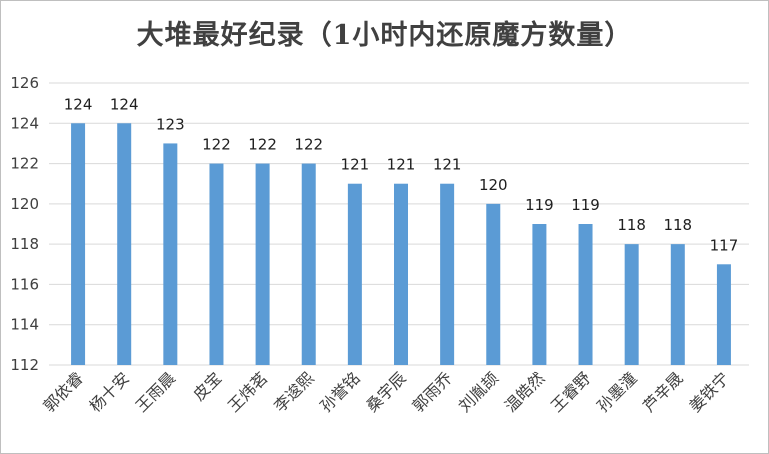 Image resolution: width=769 pixels, height=454 pixels. What do you see at coordinates (24, 244) in the screenshot?
I see `y-tick-label: 118` at bounding box center [24, 244].